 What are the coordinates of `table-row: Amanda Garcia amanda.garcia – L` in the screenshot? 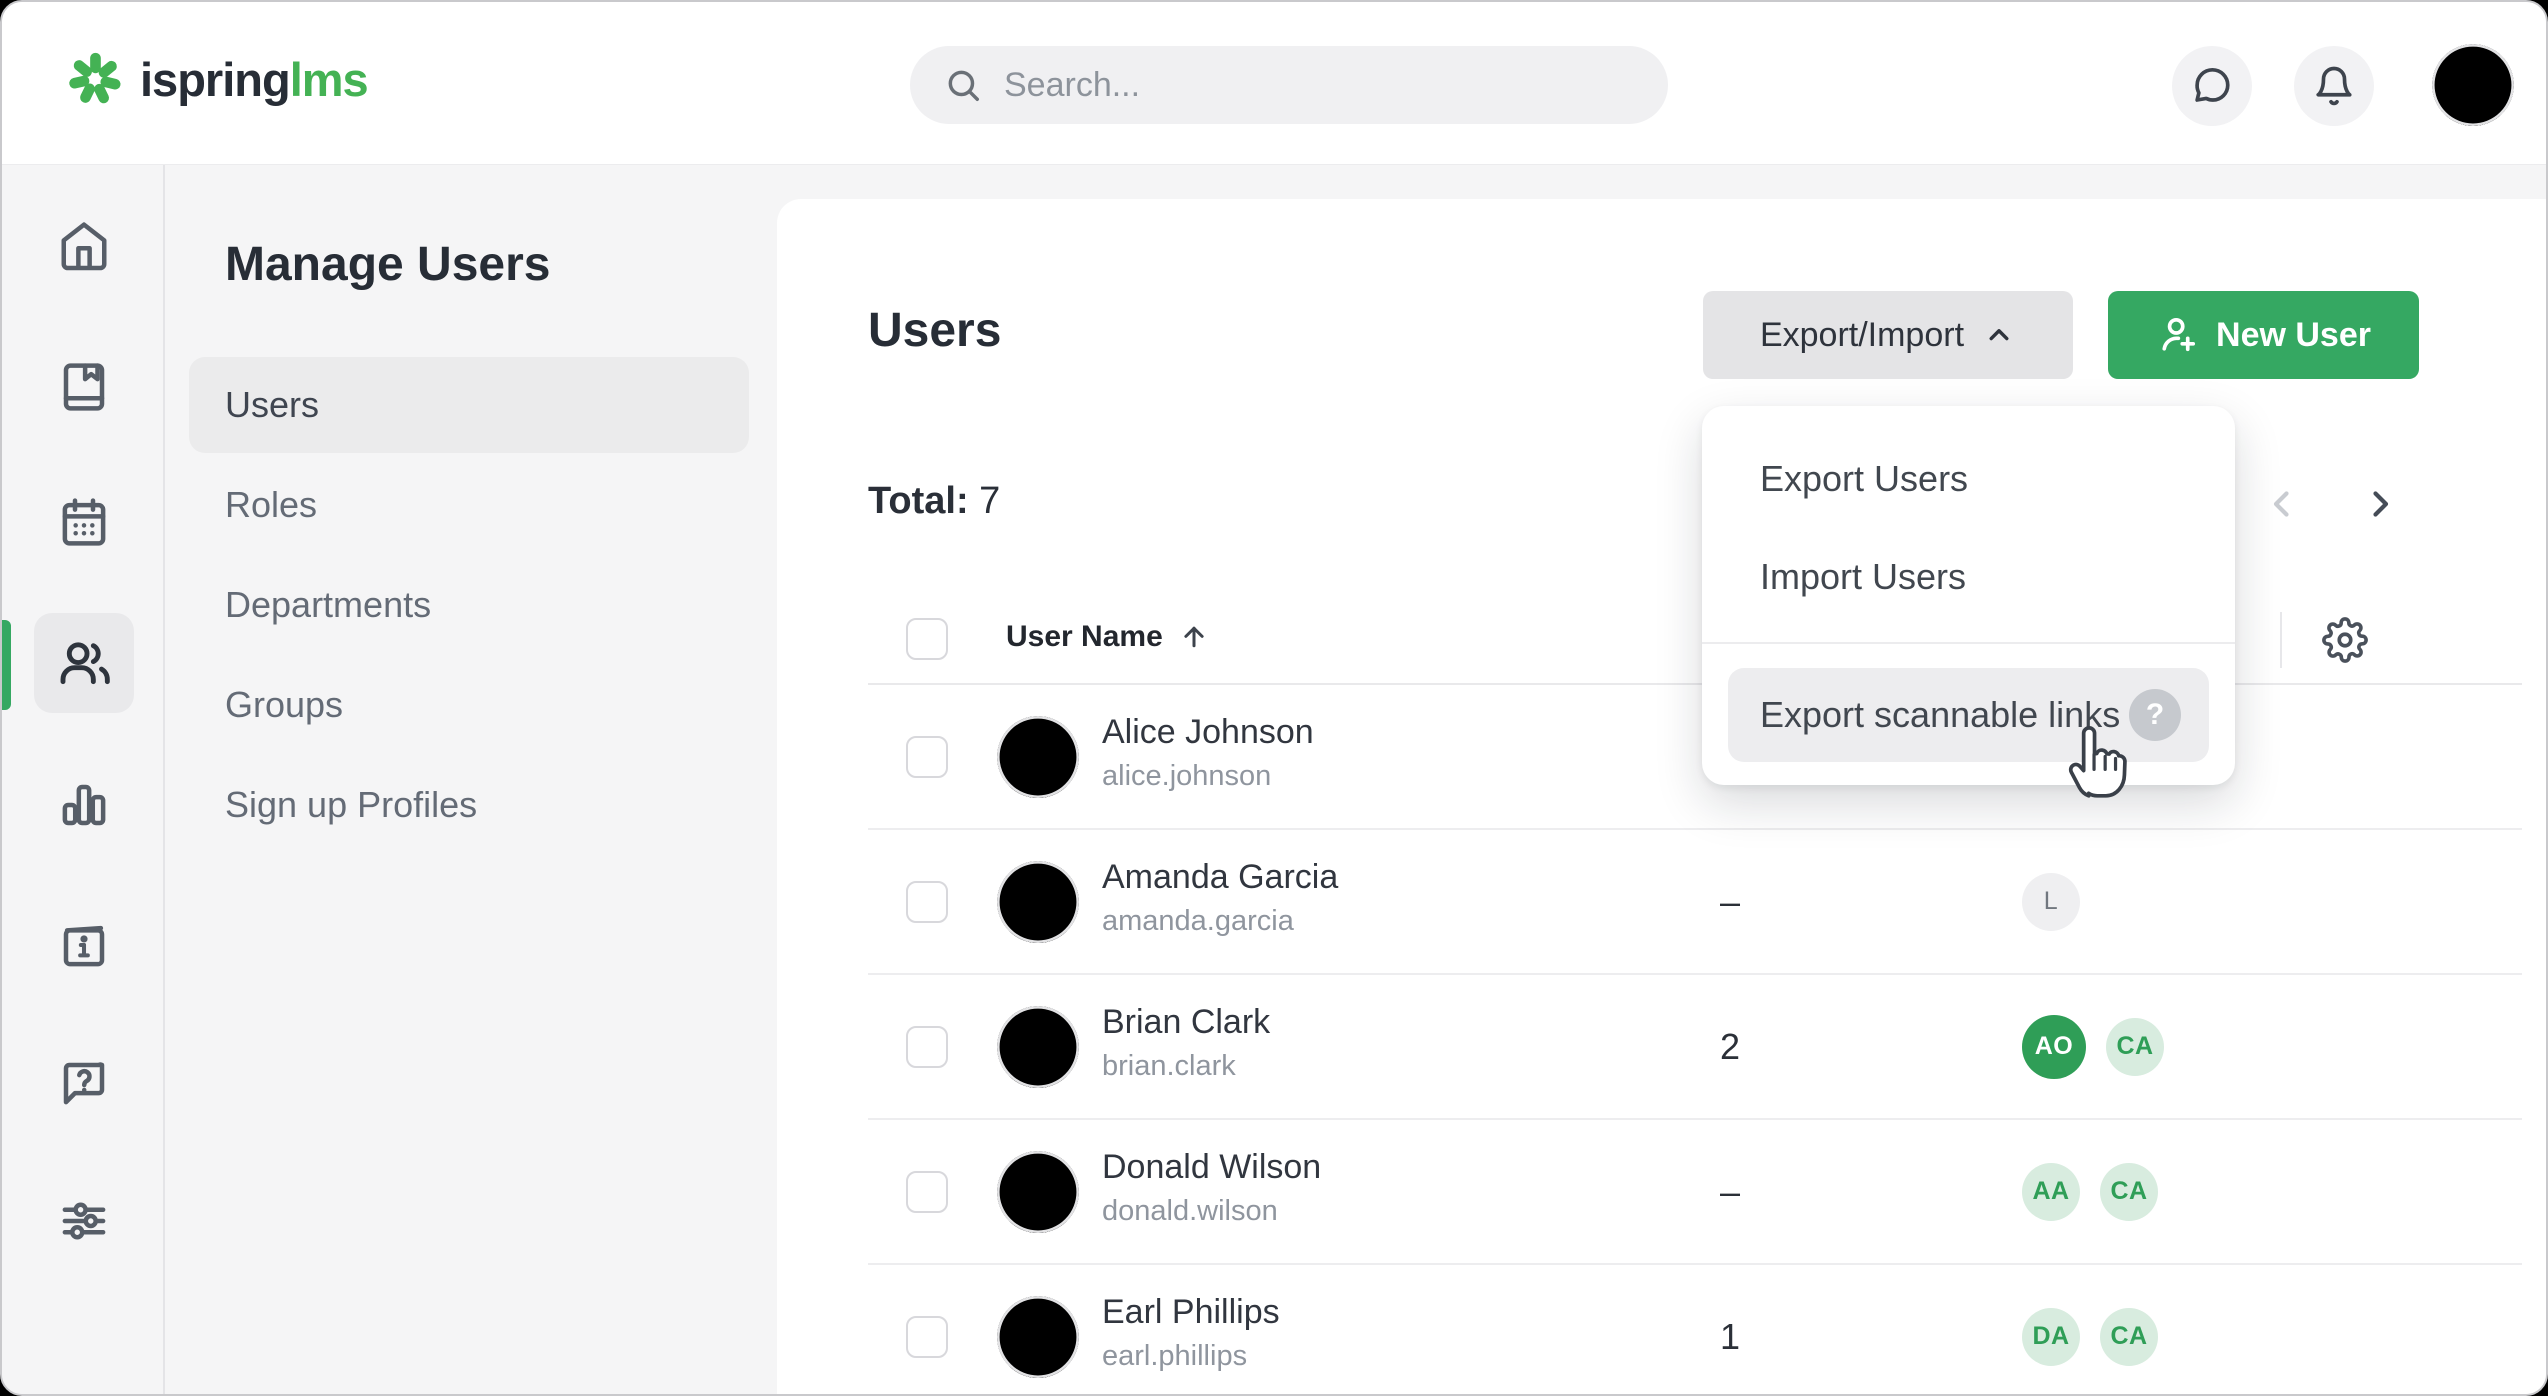 It's located at (1695, 902).